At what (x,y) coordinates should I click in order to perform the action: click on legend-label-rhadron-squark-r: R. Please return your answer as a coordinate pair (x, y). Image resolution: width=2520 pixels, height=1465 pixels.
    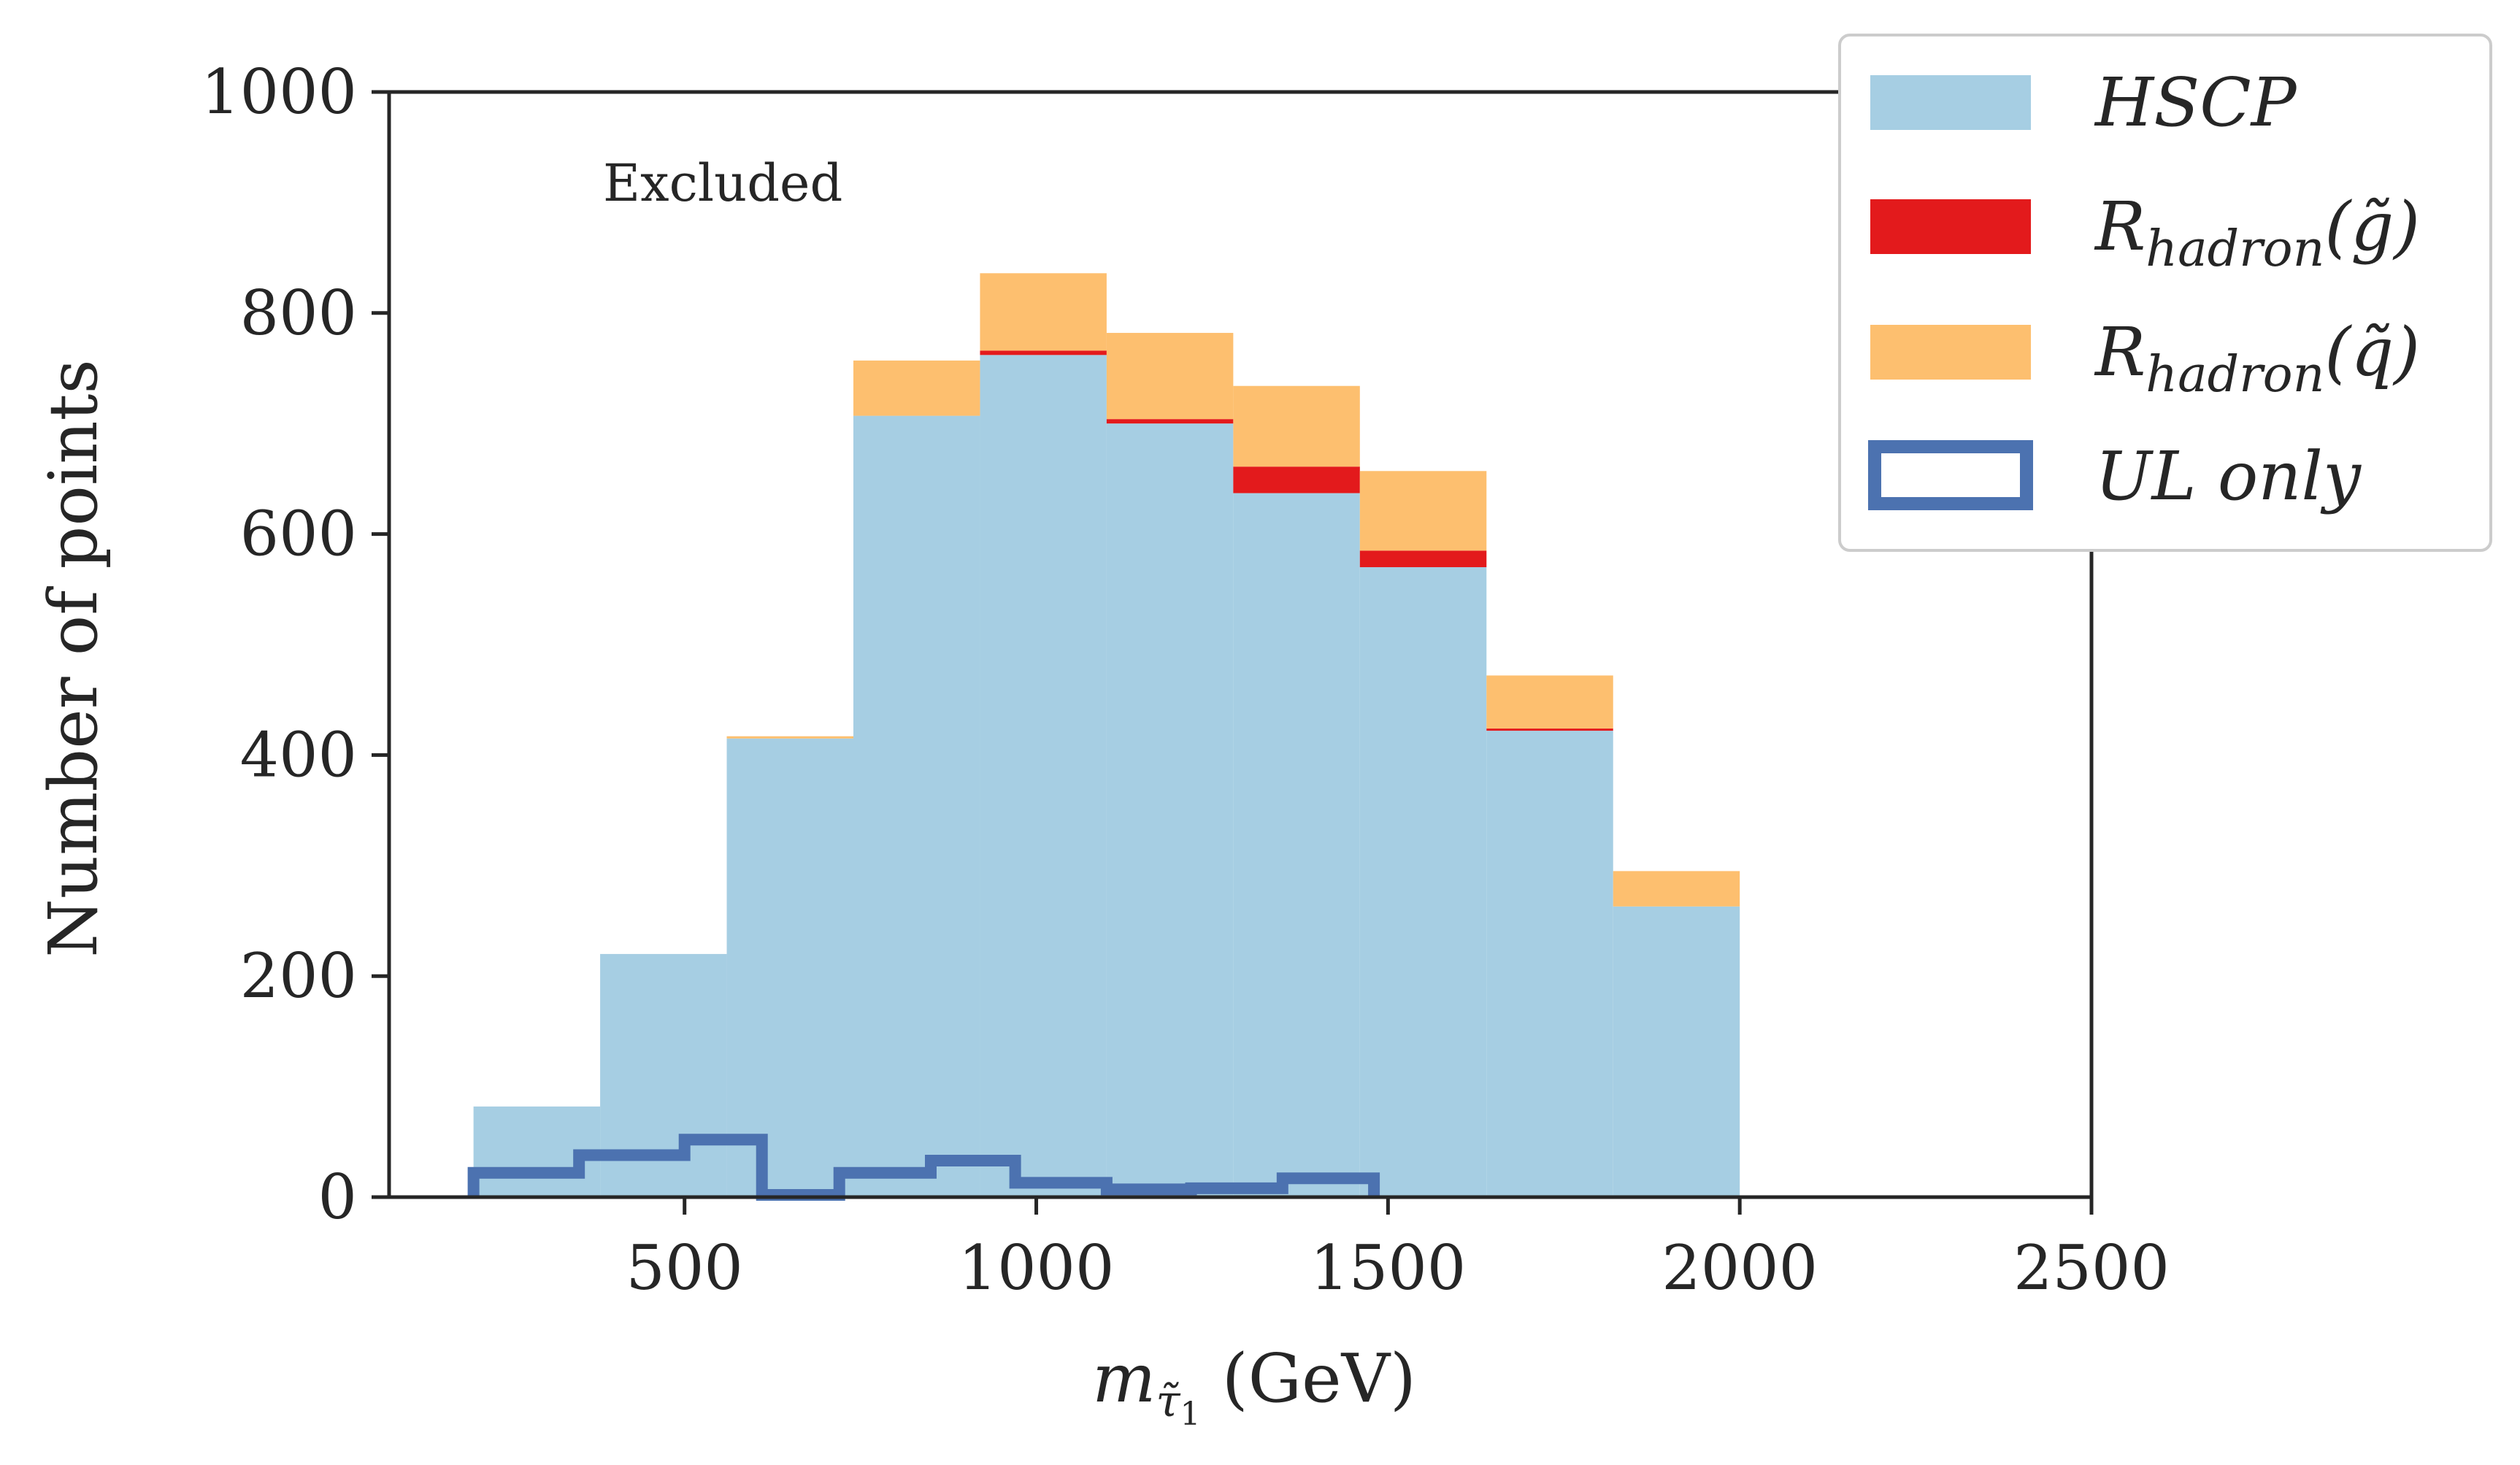
    Looking at the image, I should click on (2120, 352).